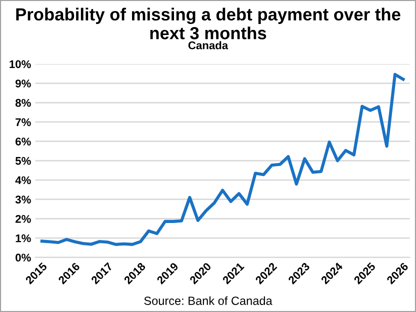  Describe the element at coordinates (23, 258) in the screenshot. I see `y-tick-label: 0%` at that location.